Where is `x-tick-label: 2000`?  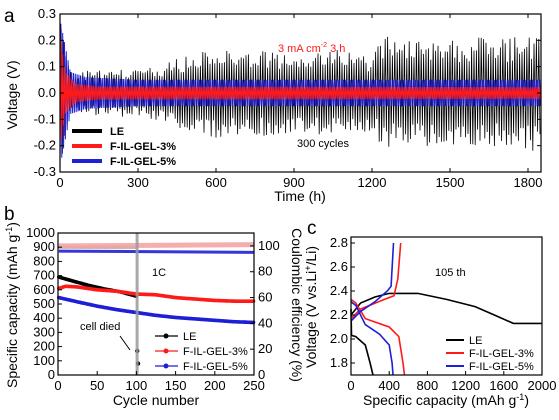
x-tick-label: 2000 is located at coordinates (542, 385).